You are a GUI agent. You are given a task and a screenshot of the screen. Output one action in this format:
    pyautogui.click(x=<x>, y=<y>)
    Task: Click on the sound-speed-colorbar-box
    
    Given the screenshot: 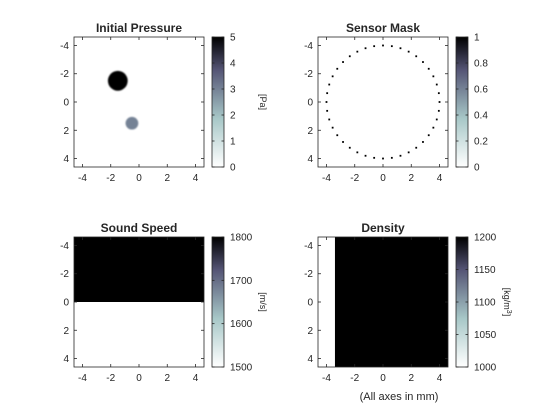 What is the action you would take?
    pyautogui.click(x=218, y=302)
    